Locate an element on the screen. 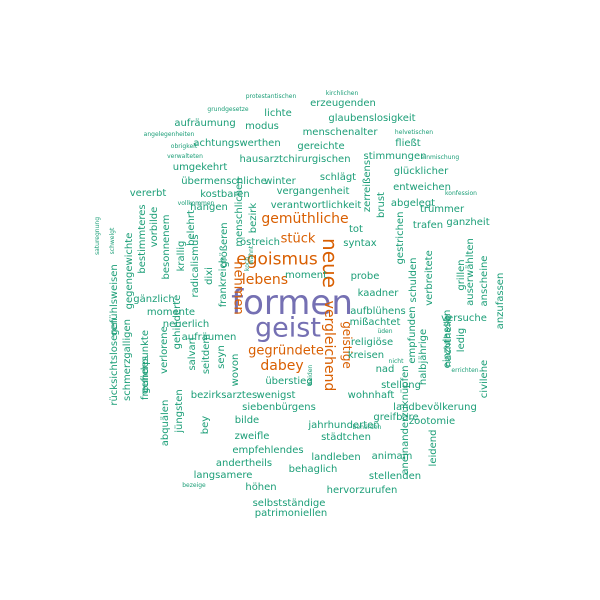  word-greifbare: greifbare is located at coordinates (396, 417).